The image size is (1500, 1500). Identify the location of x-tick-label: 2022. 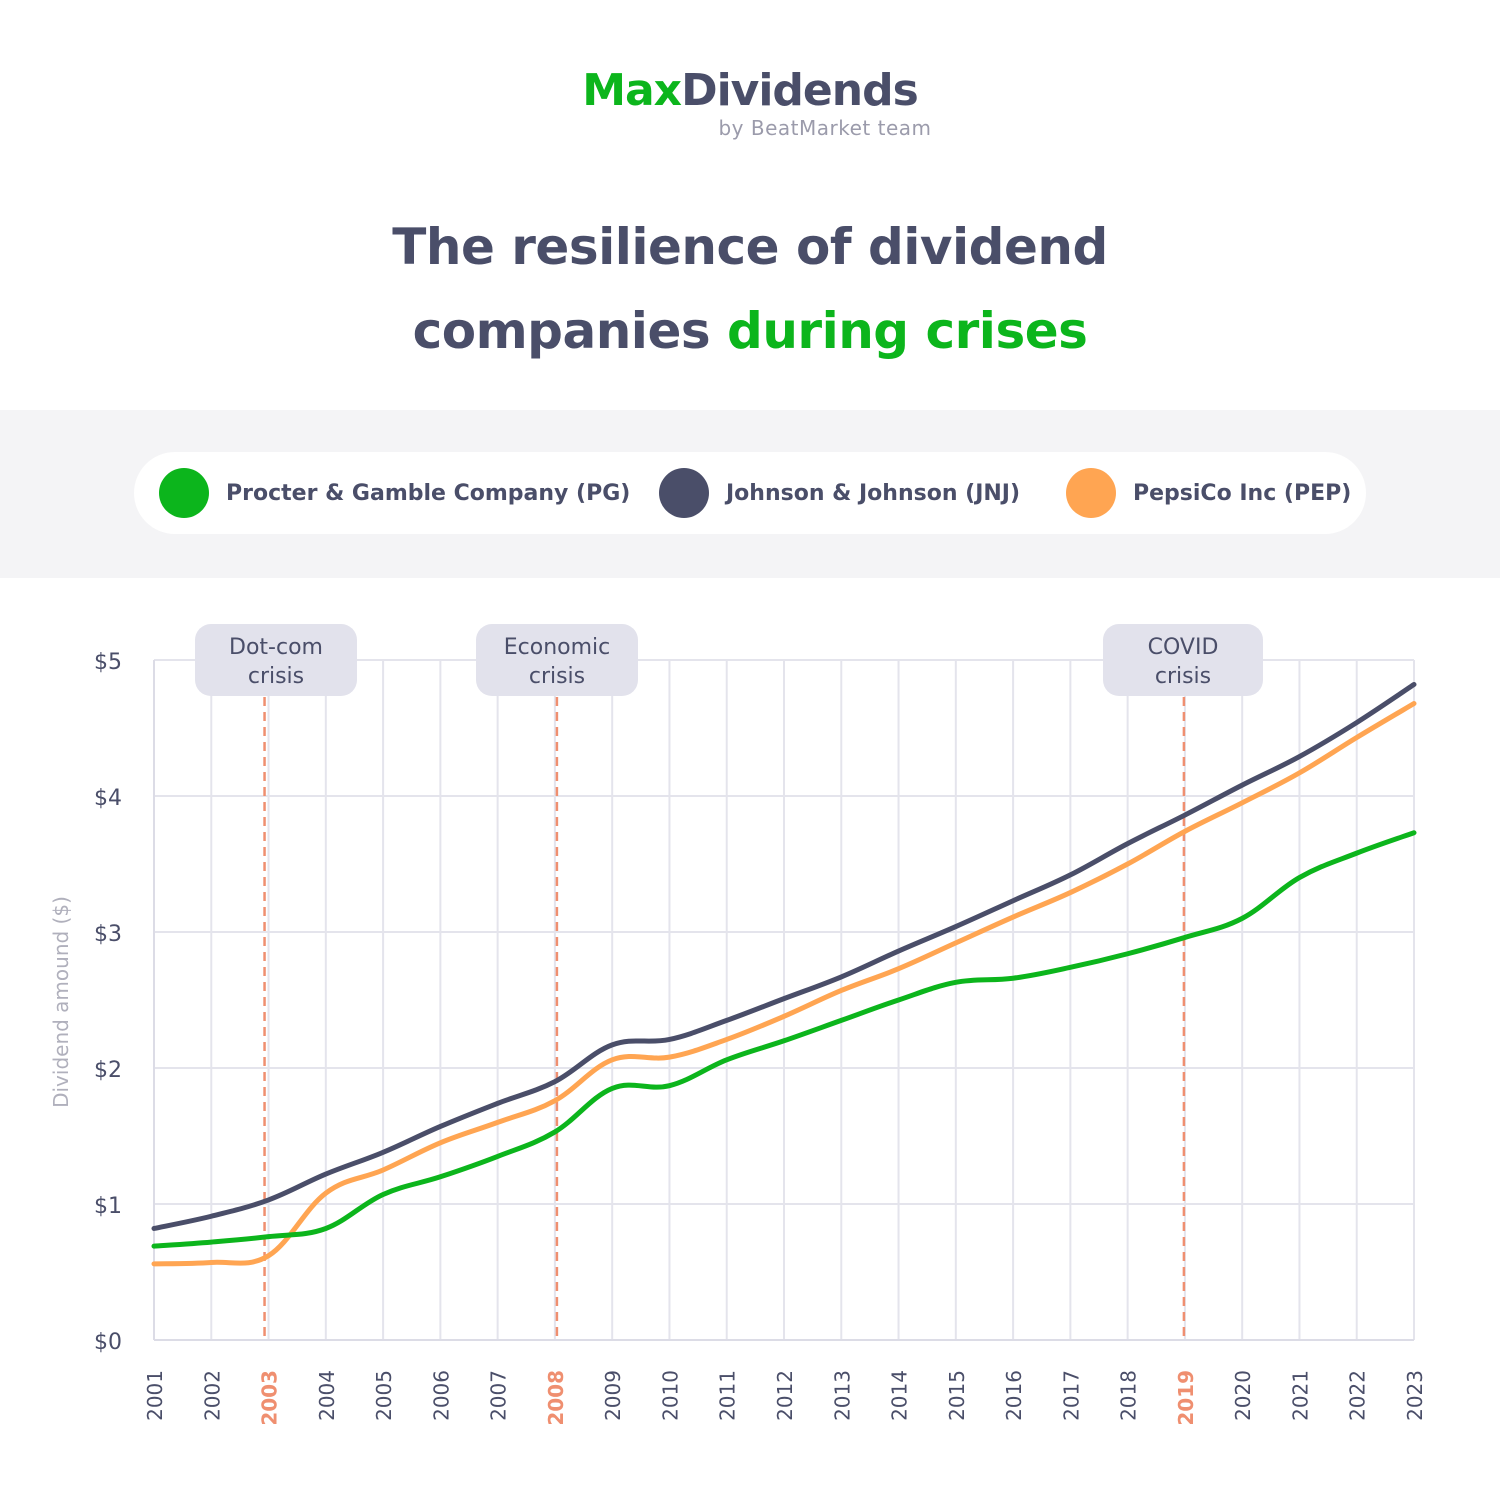
(1358, 1395).